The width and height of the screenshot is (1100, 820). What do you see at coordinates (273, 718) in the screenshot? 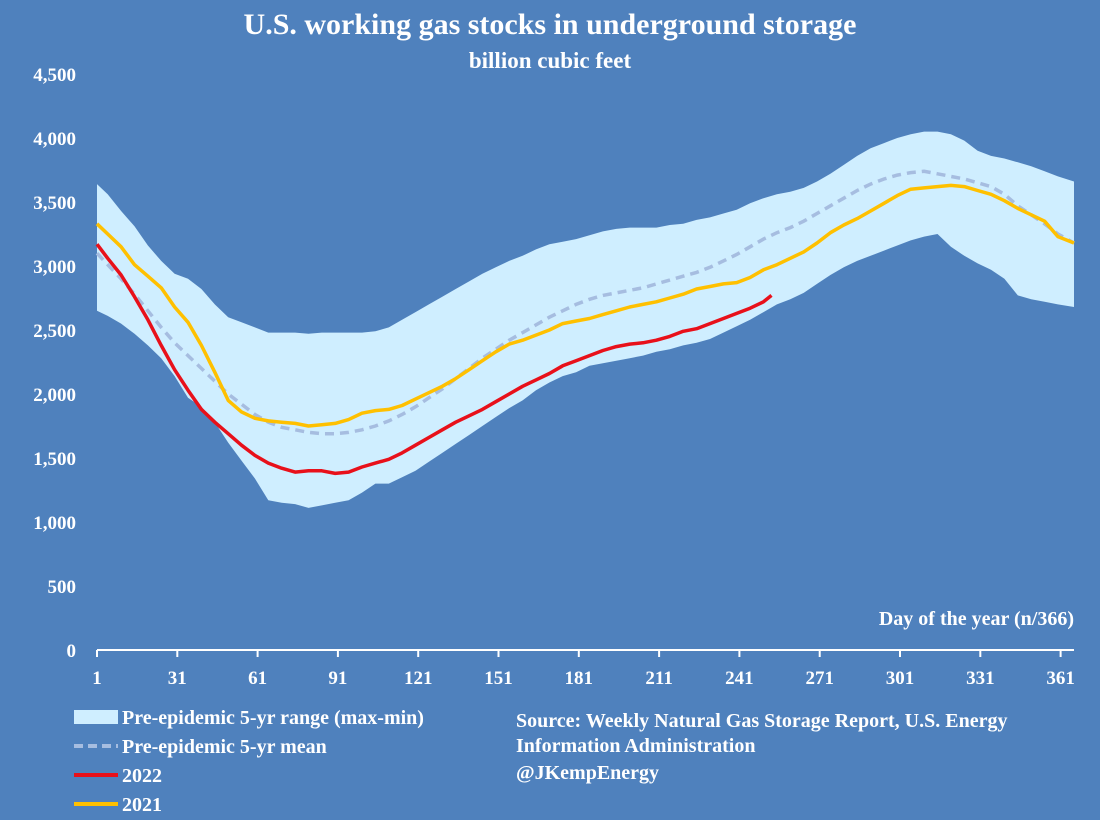
I see `legend-label-range: Pre-epidemic 5-yr range (max-min)` at bounding box center [273, 718].